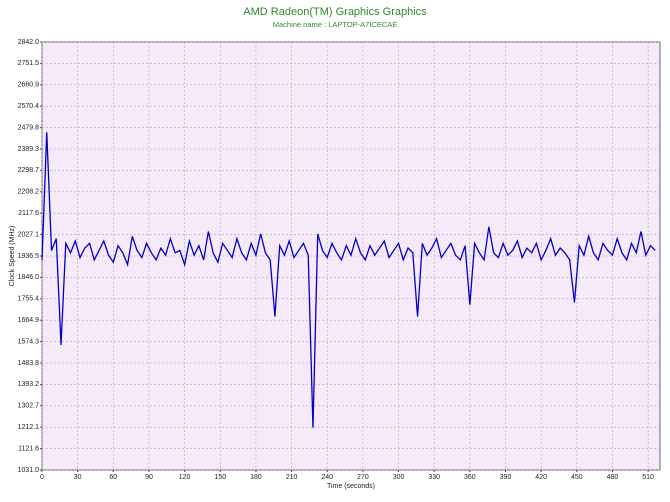  Describe the element at coordinates (434, 477) in the screenshot. I see `x-tick-label: 330` at that location.